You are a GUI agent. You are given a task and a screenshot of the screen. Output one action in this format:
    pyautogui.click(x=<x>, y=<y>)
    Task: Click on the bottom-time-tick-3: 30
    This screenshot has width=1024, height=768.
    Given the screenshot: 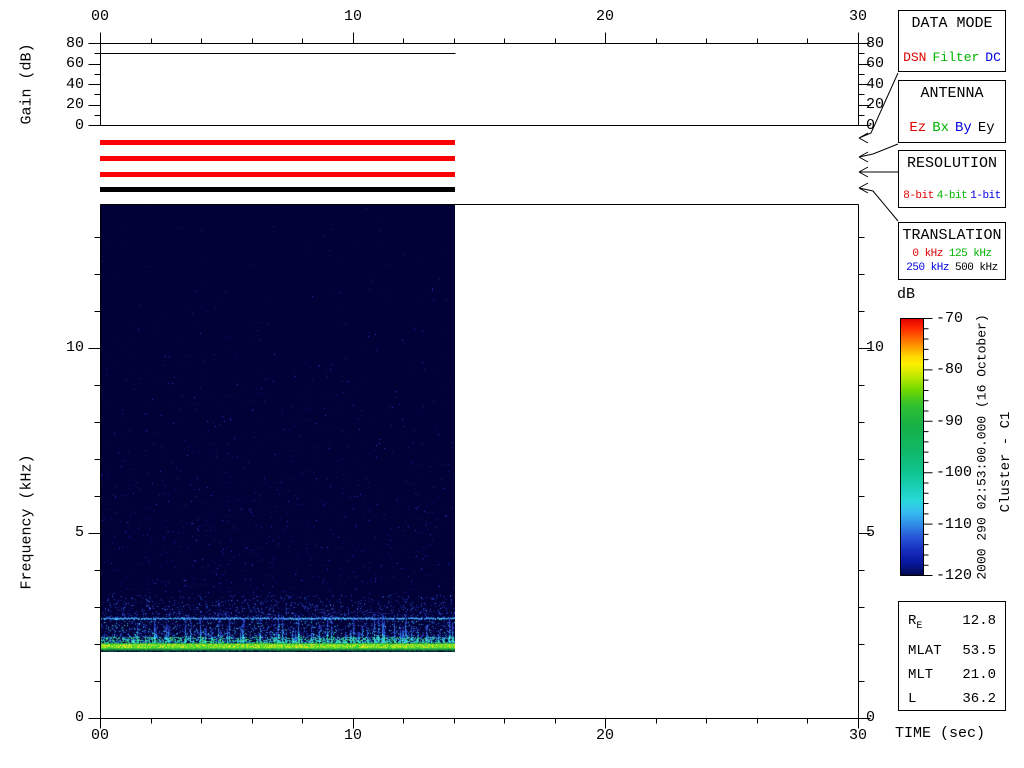 What is the action you would take?
    pyautogui.click(x=857, y=735)
    